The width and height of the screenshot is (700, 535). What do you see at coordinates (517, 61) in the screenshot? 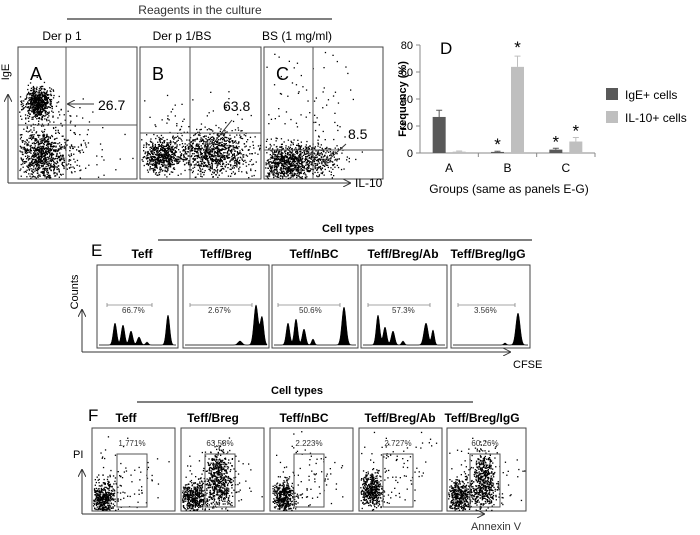
I see `d-error-bar` at bounding box center [517, 61].